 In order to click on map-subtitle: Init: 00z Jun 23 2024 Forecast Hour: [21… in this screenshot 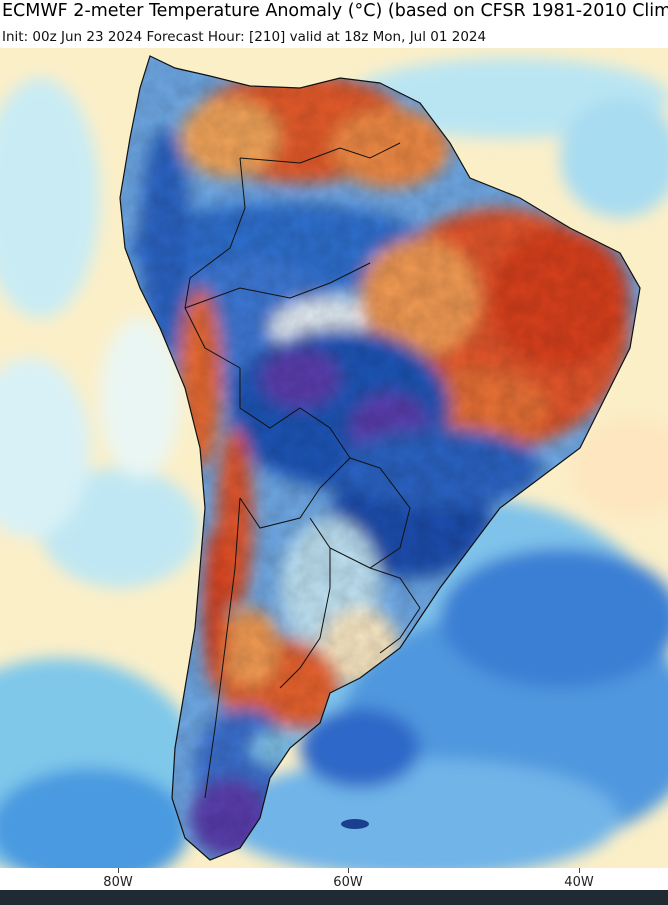, I will do `click(244, 37)`.